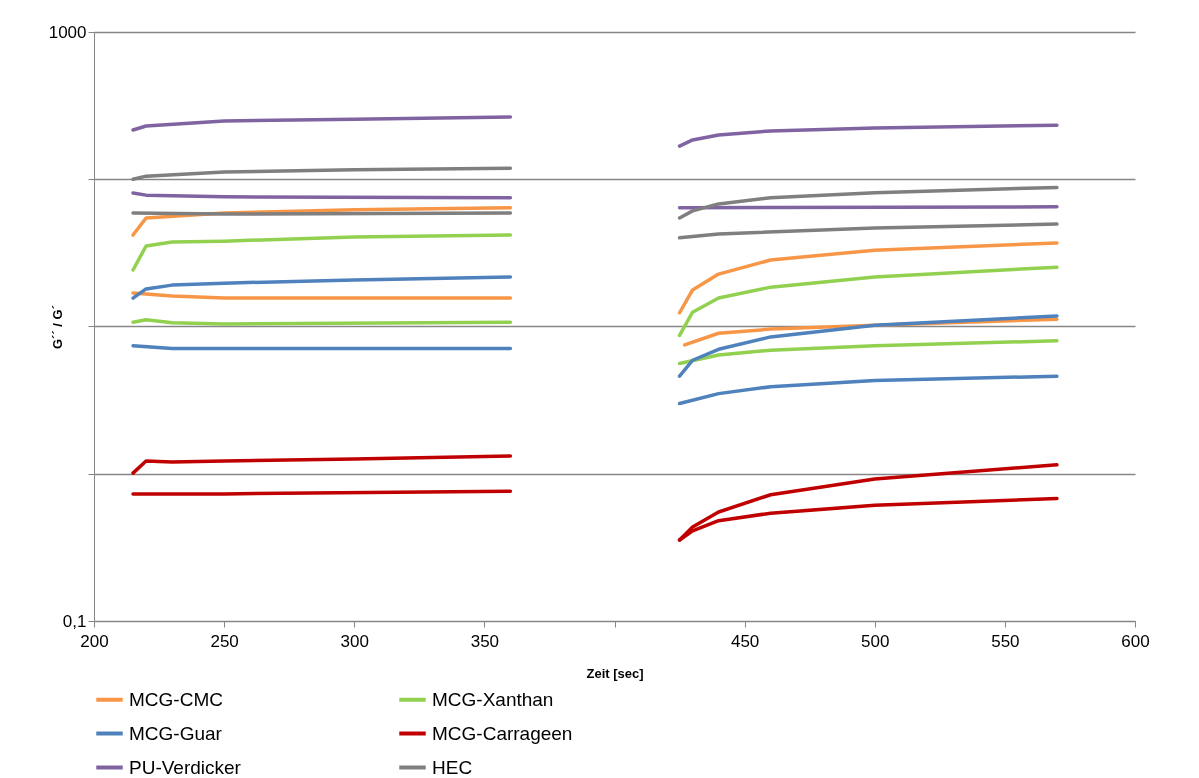  Describe the element at coordinates (485, 641) in the screenshot. I see `x-tick-label: 350` at that location.